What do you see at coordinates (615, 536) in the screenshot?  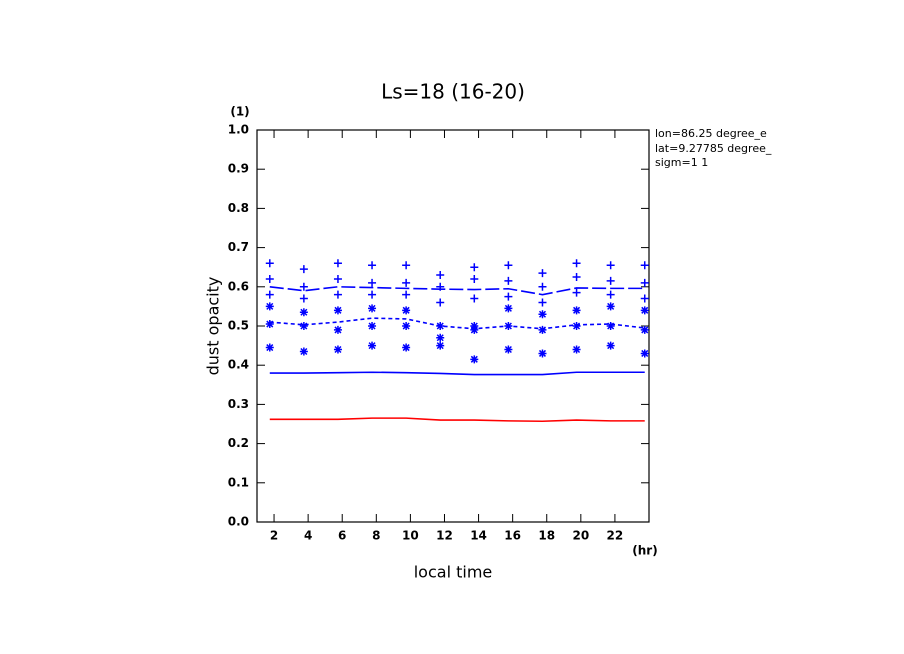 I see `x-tick-label: 22` at bounding box center [615, 536].